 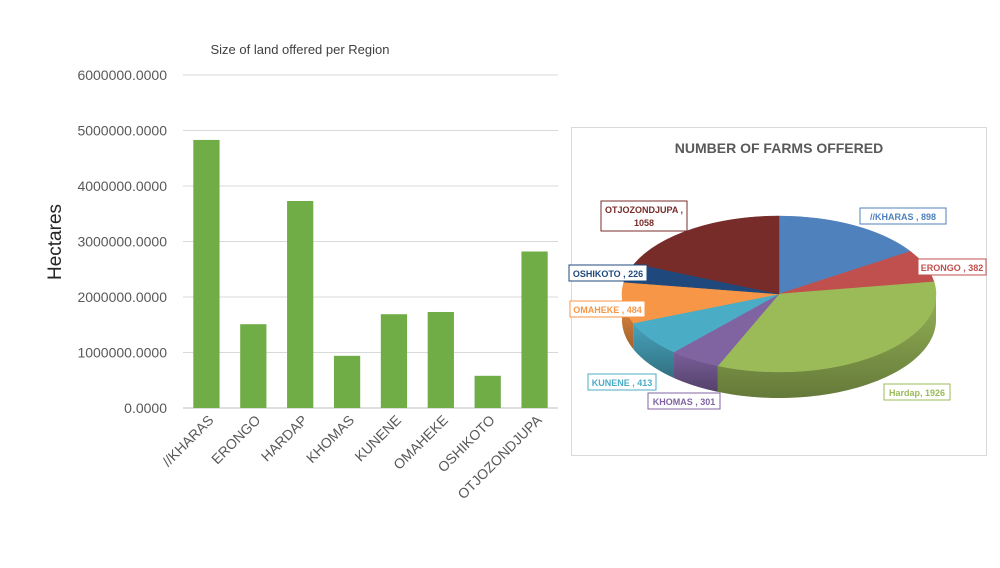 I want to click on pie-label-text: KHOMAS , 301, so click(x=684, y=402).